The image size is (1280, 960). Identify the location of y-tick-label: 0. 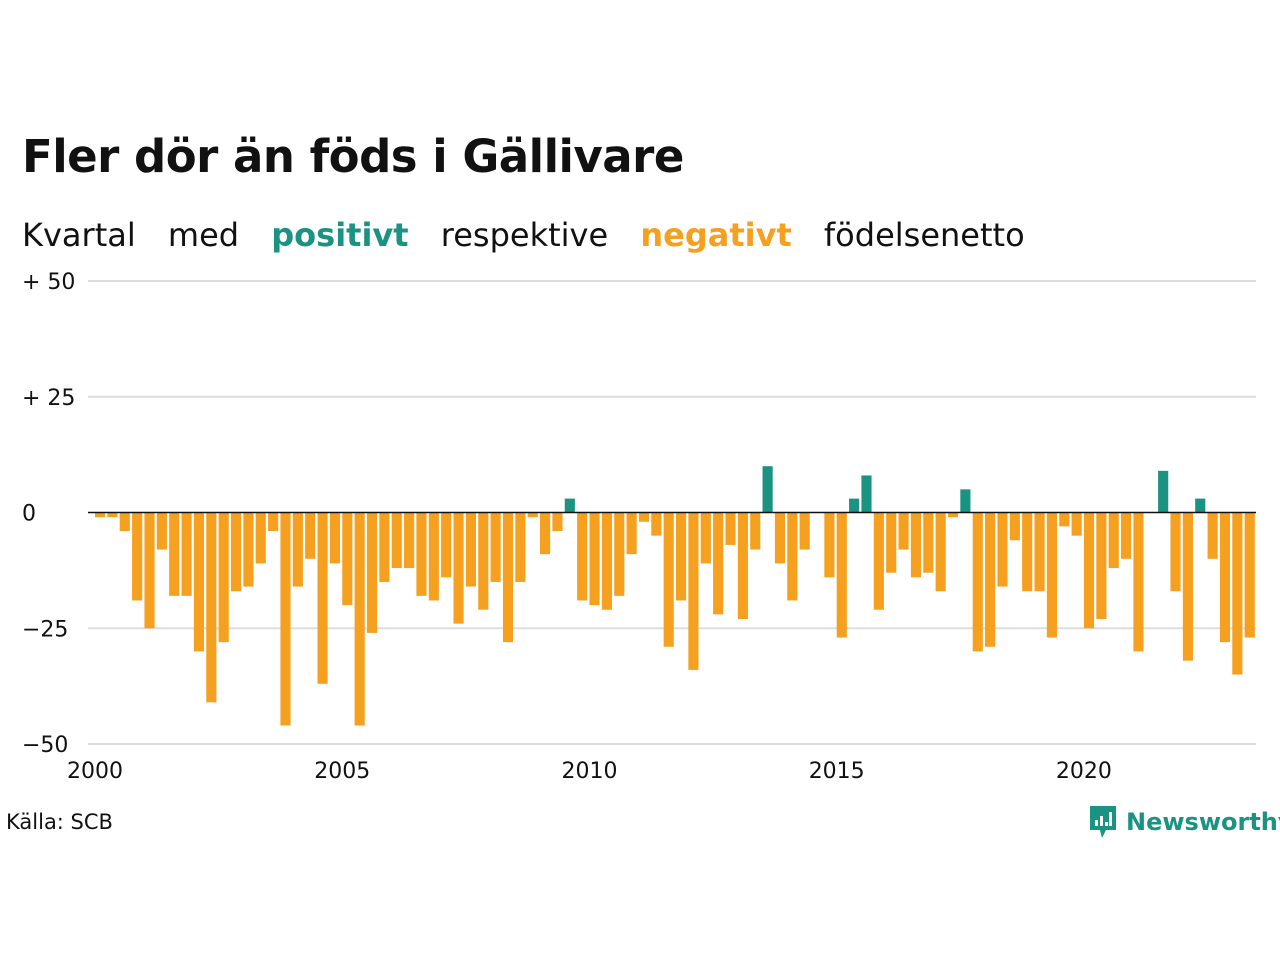
(29, 514).